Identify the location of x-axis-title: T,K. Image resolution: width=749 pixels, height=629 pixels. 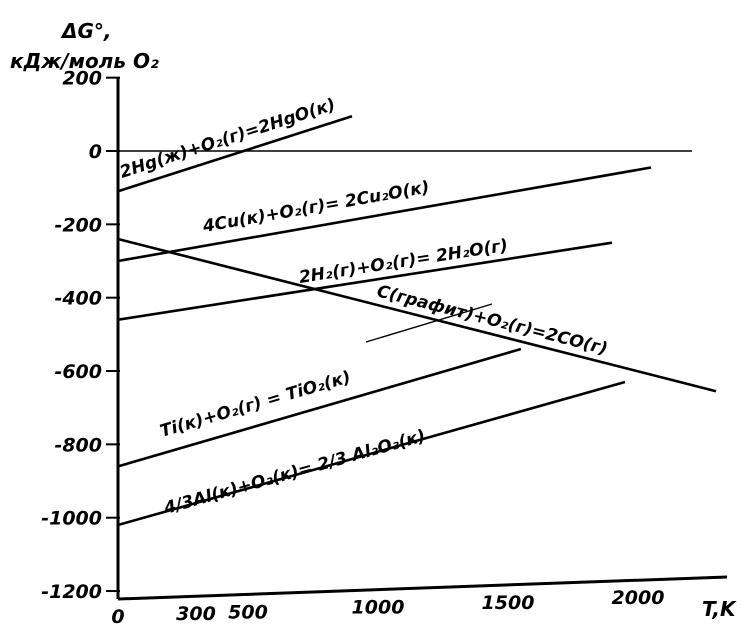
(719, 609).